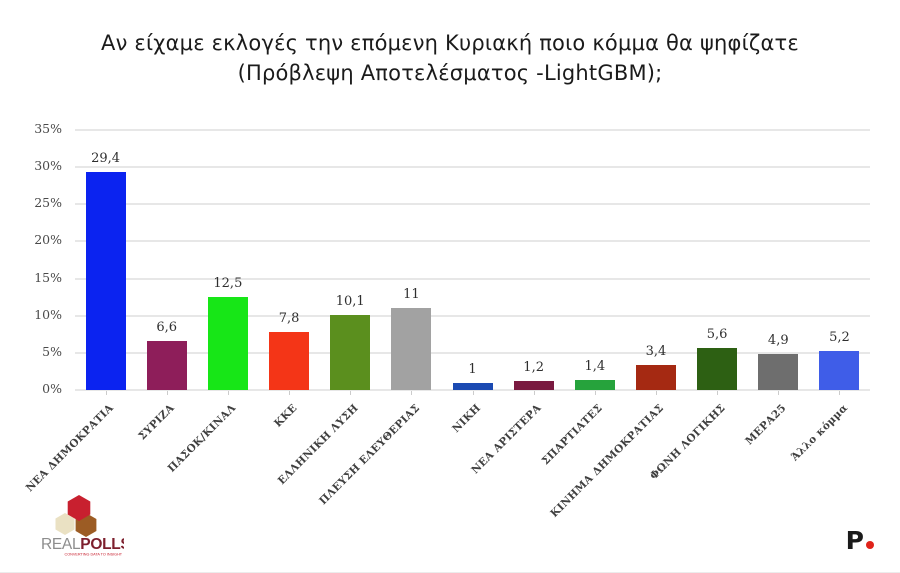  Describe the element at coordinates (48, 277) in the screenshot. I see `y-axis-label: 15%` at that location.